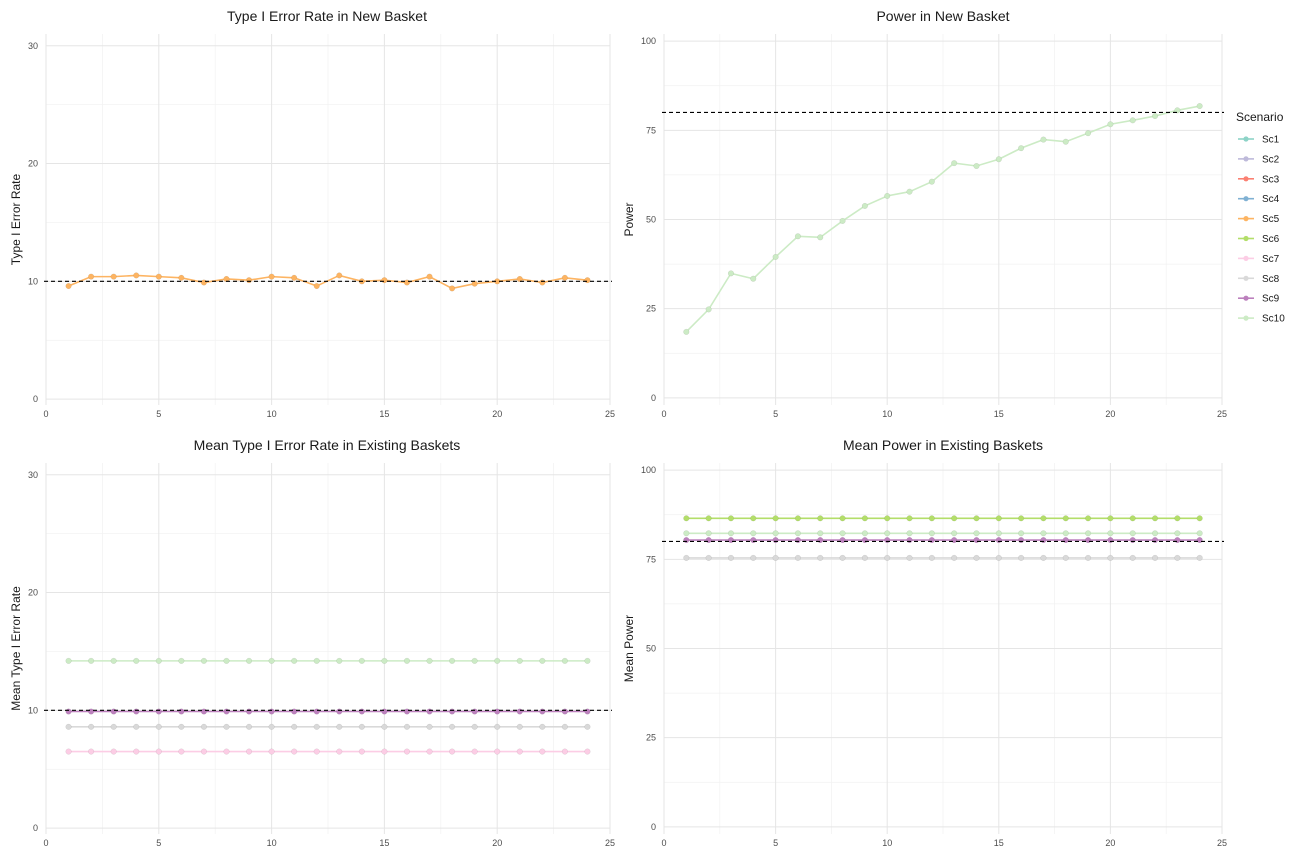 The image size is (1294, 857). What do you see at coordinates (653, 827) in the screenshot?
I see `y-tick-label: 0` at bounding box center [653, 827].